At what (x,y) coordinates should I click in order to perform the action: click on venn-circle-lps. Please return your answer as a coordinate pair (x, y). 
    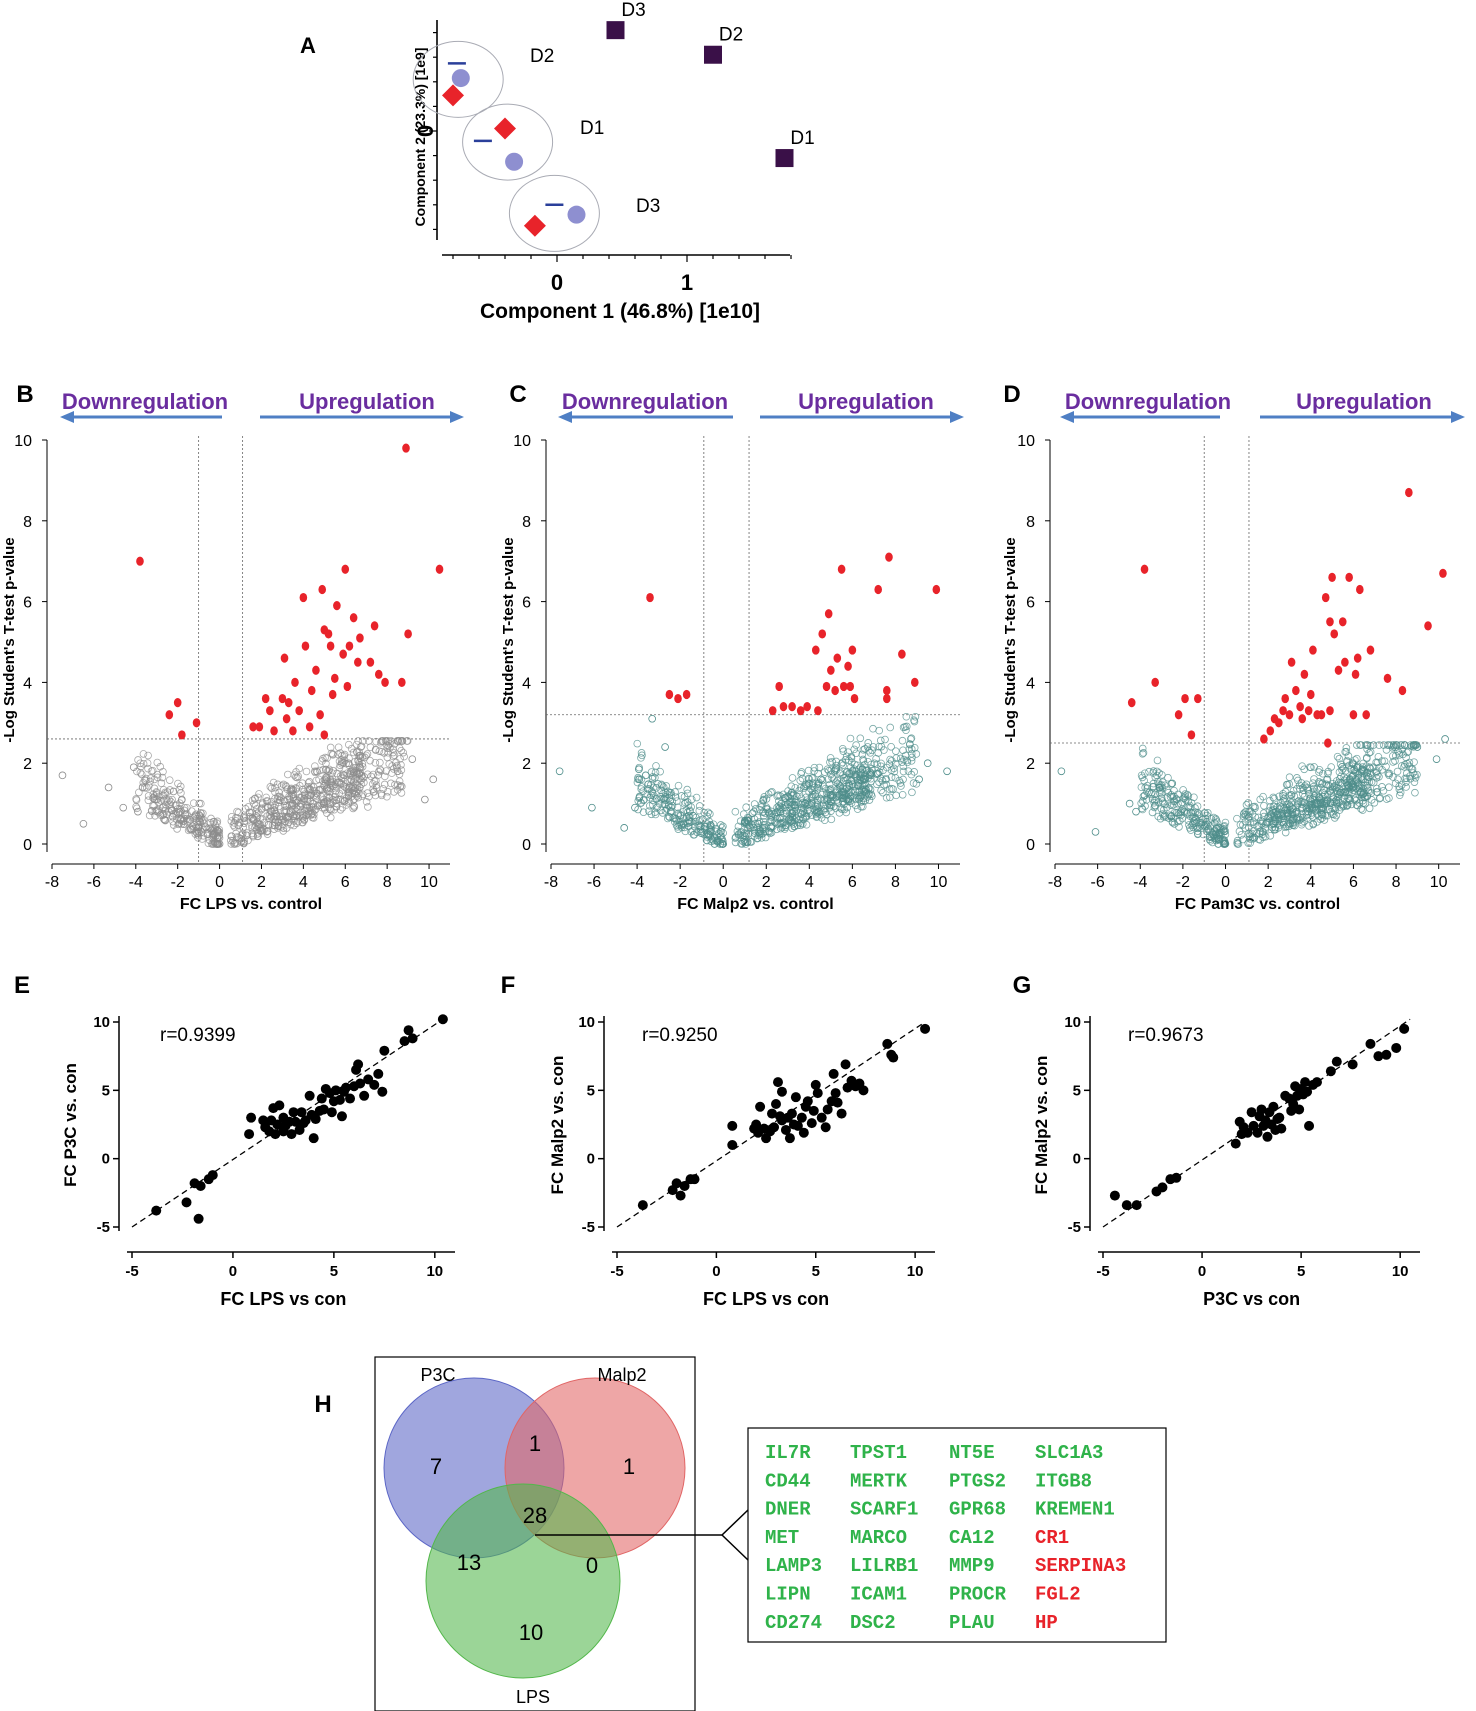
    Looking at the image, I should click on (523, 1581).